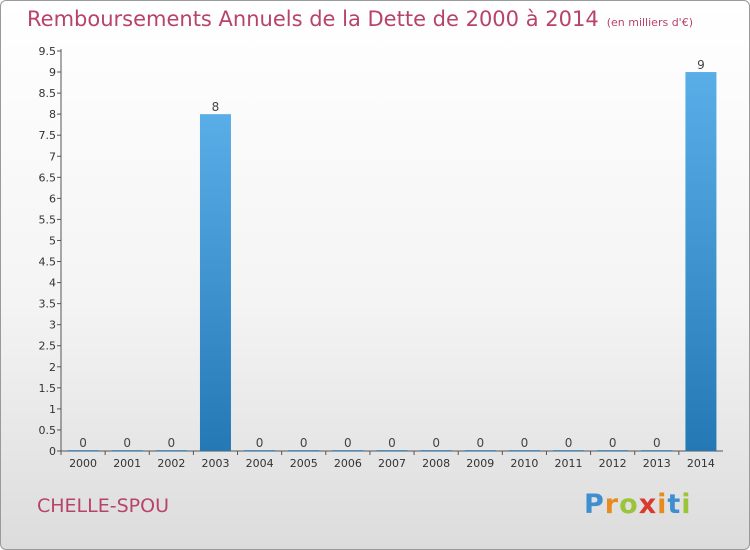  What do you see at coordinates (215, 463) in the screenshot?
I see `x-tick-label: 2003` at bounding box center [215, 463].